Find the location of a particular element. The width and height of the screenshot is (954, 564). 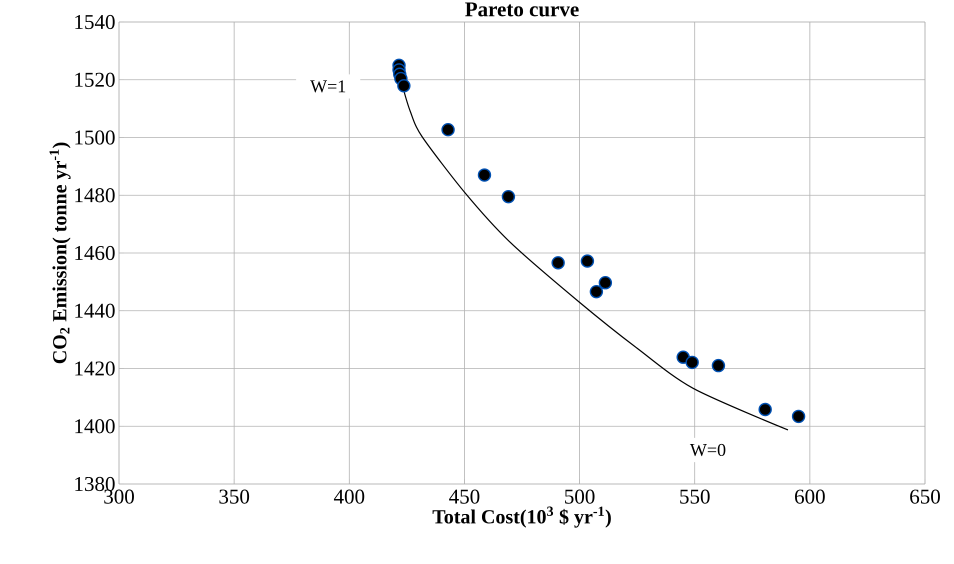

x-tick-label: 350 is located at coordinates (234, 497).